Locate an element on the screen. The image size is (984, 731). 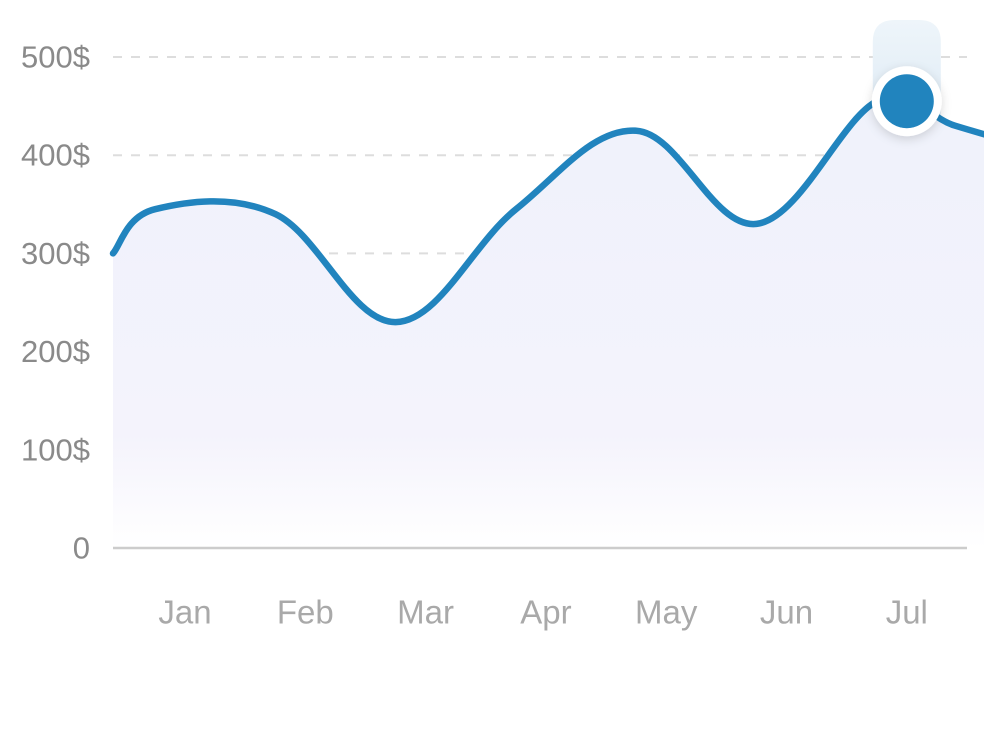
y-axis-ticks: 0 100$ 200$ 300$ 400$ 500$ is located at coordinates (55, 303).